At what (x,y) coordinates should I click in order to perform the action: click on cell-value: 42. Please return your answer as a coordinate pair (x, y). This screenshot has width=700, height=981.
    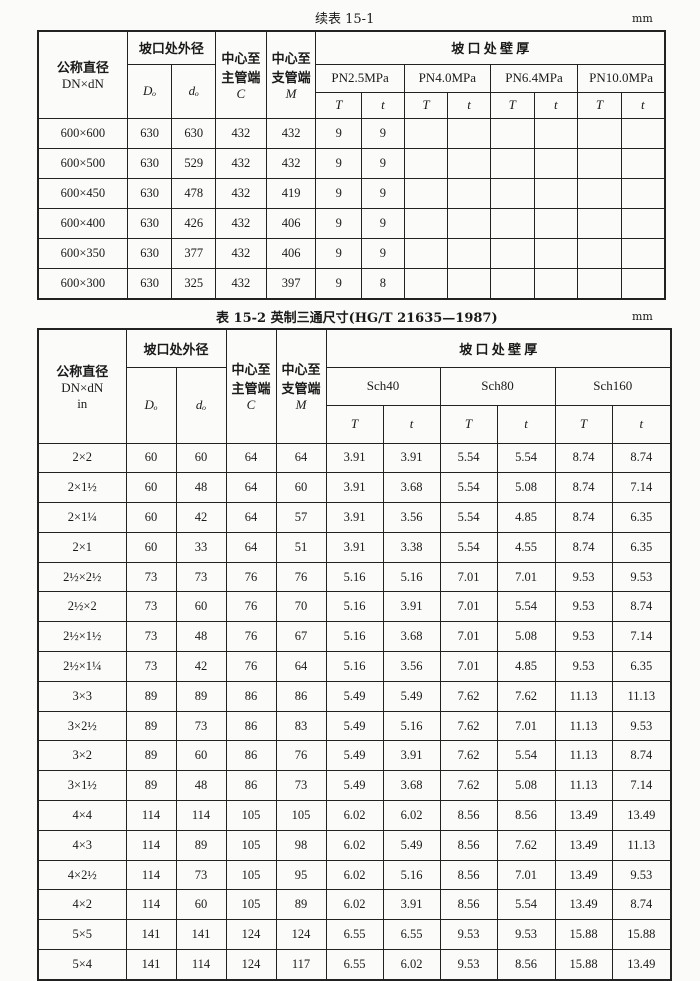
    Looking at the image, I should click on (201, 517).